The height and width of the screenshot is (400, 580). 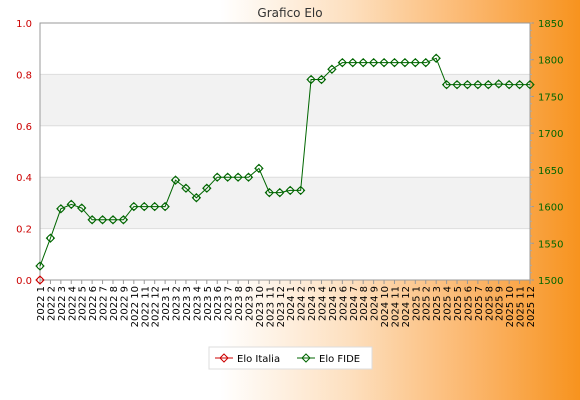 What do you see at coordinates (187, 303) in the screenshot?
I see `x-tick-label: 2023 3` at bounding box center [187, 303].